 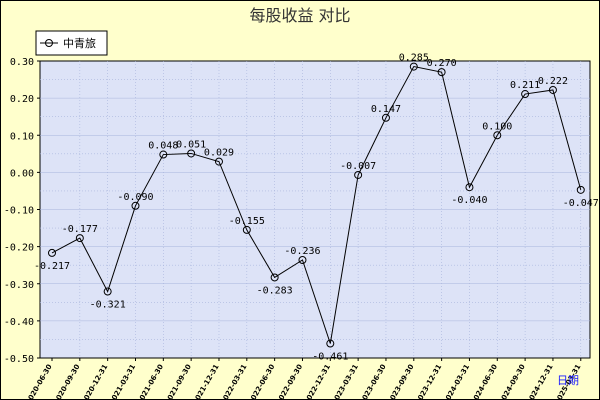 I want to click on data-label: 0.147, so click(x=386, y=109).